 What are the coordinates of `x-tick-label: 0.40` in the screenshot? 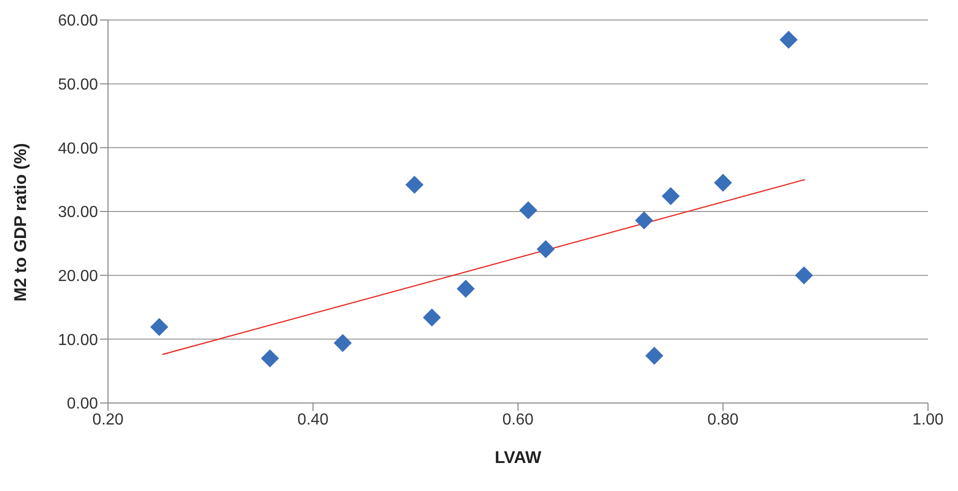 It's located at (313, 419).